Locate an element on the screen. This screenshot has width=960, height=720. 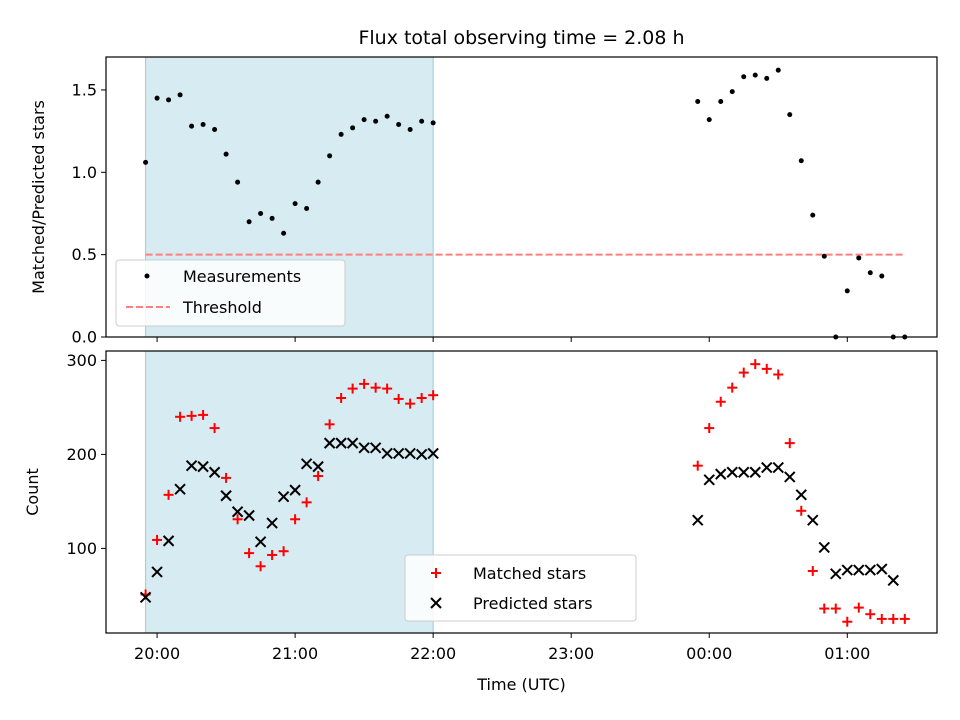
legend-measurements-label: Measurements is located at coordinates (242, 276).